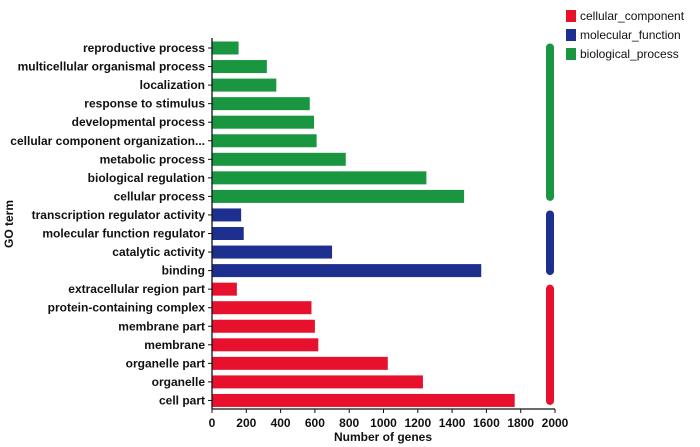 Image resolution: width=700 pixels, height=447 pixels. What do you see at coordinates (452, 423) in the screenshot?
I see `x-tick-label-1400: 1400` at bounding box center [452, 423].